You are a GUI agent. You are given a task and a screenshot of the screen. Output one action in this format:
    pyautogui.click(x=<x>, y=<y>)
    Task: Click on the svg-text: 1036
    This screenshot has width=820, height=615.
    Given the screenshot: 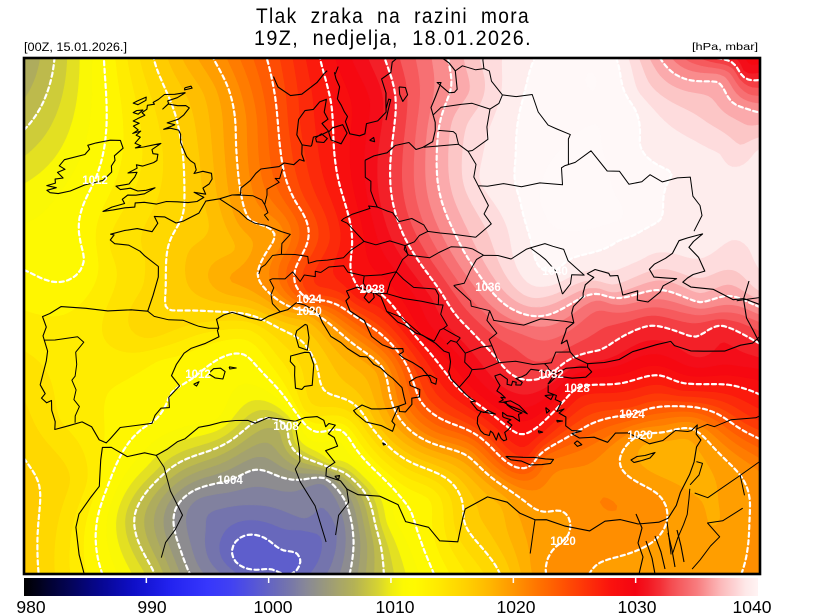 What is the action you would take?
    pyautogui.click(x=488, y=288)
    